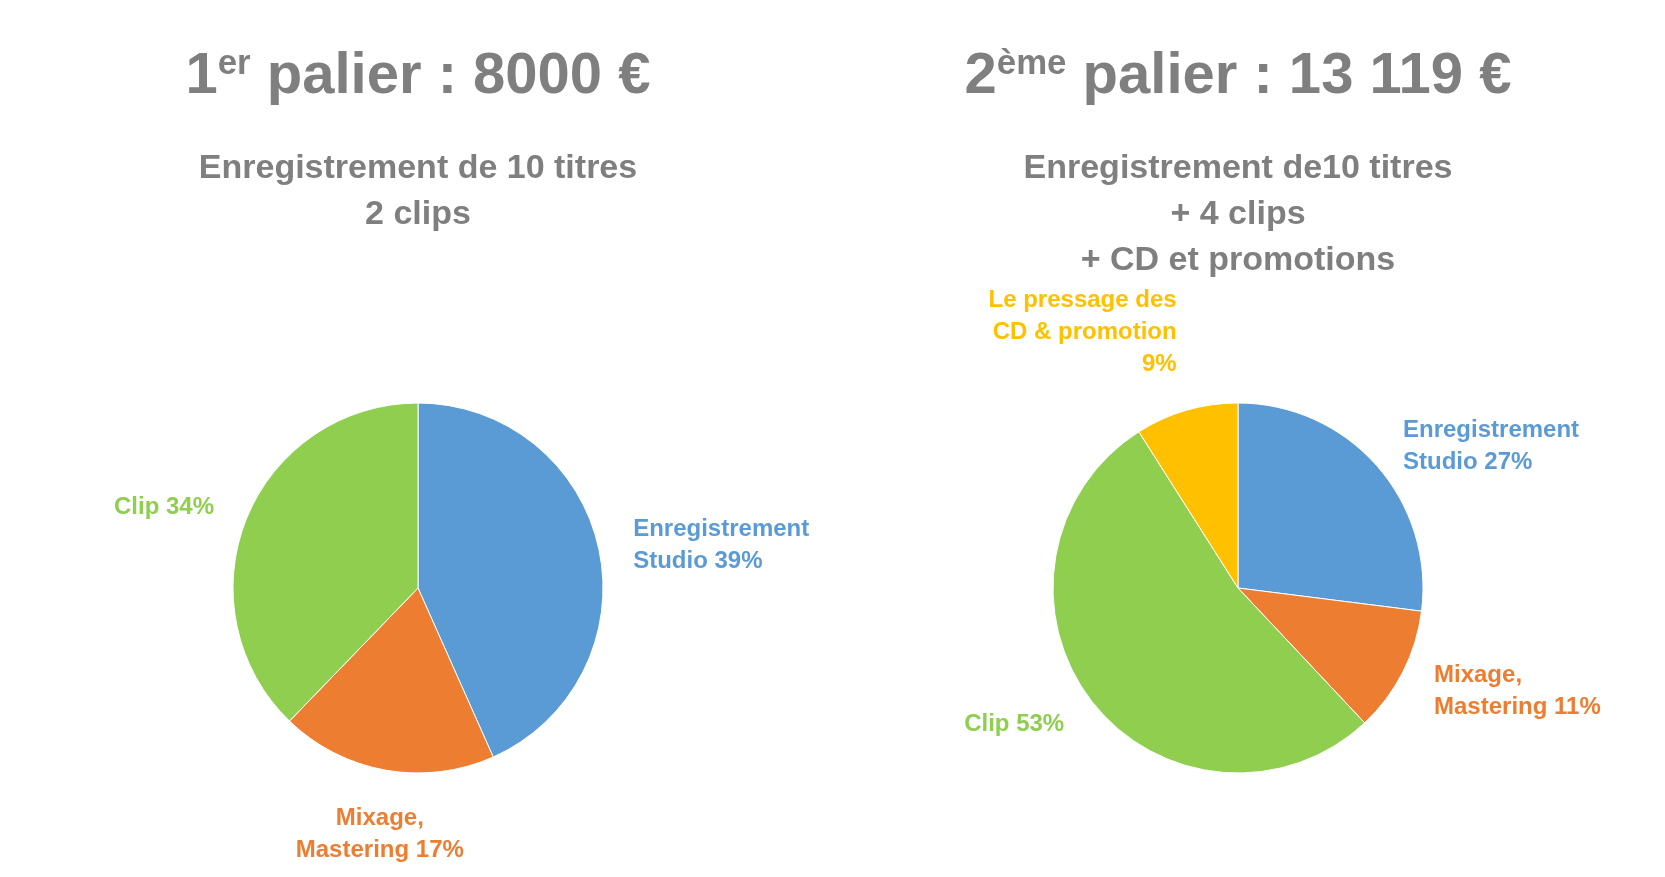  Describe the element at coordinates (418, 189) in the screenshot. I see `chart-subtitle: Enregistrement de 10 titres 2 clips` at that location.